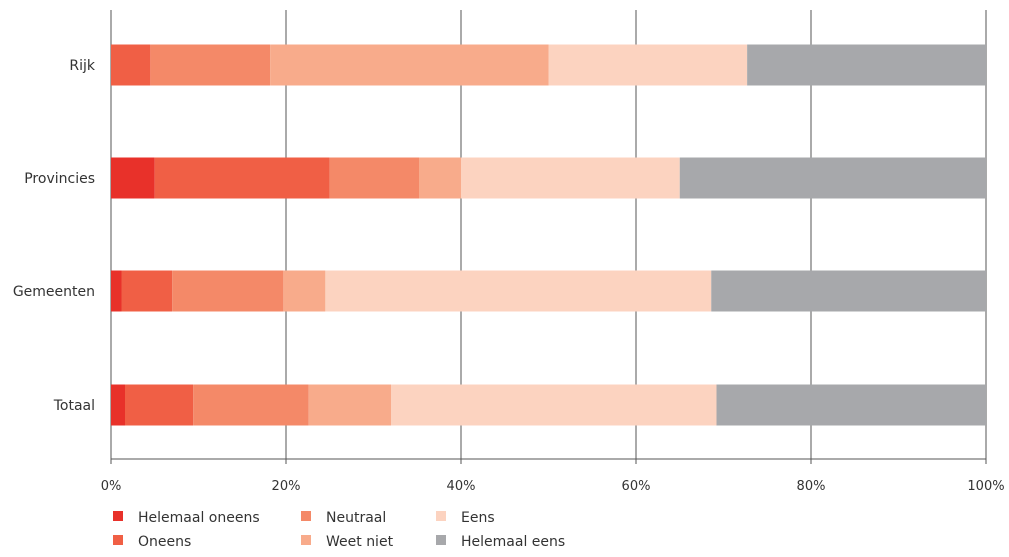  What do you see at coordinates (242, 178) in the screenshot?
I see `bar-provincies-oneens` at bounding box center [242, 178].